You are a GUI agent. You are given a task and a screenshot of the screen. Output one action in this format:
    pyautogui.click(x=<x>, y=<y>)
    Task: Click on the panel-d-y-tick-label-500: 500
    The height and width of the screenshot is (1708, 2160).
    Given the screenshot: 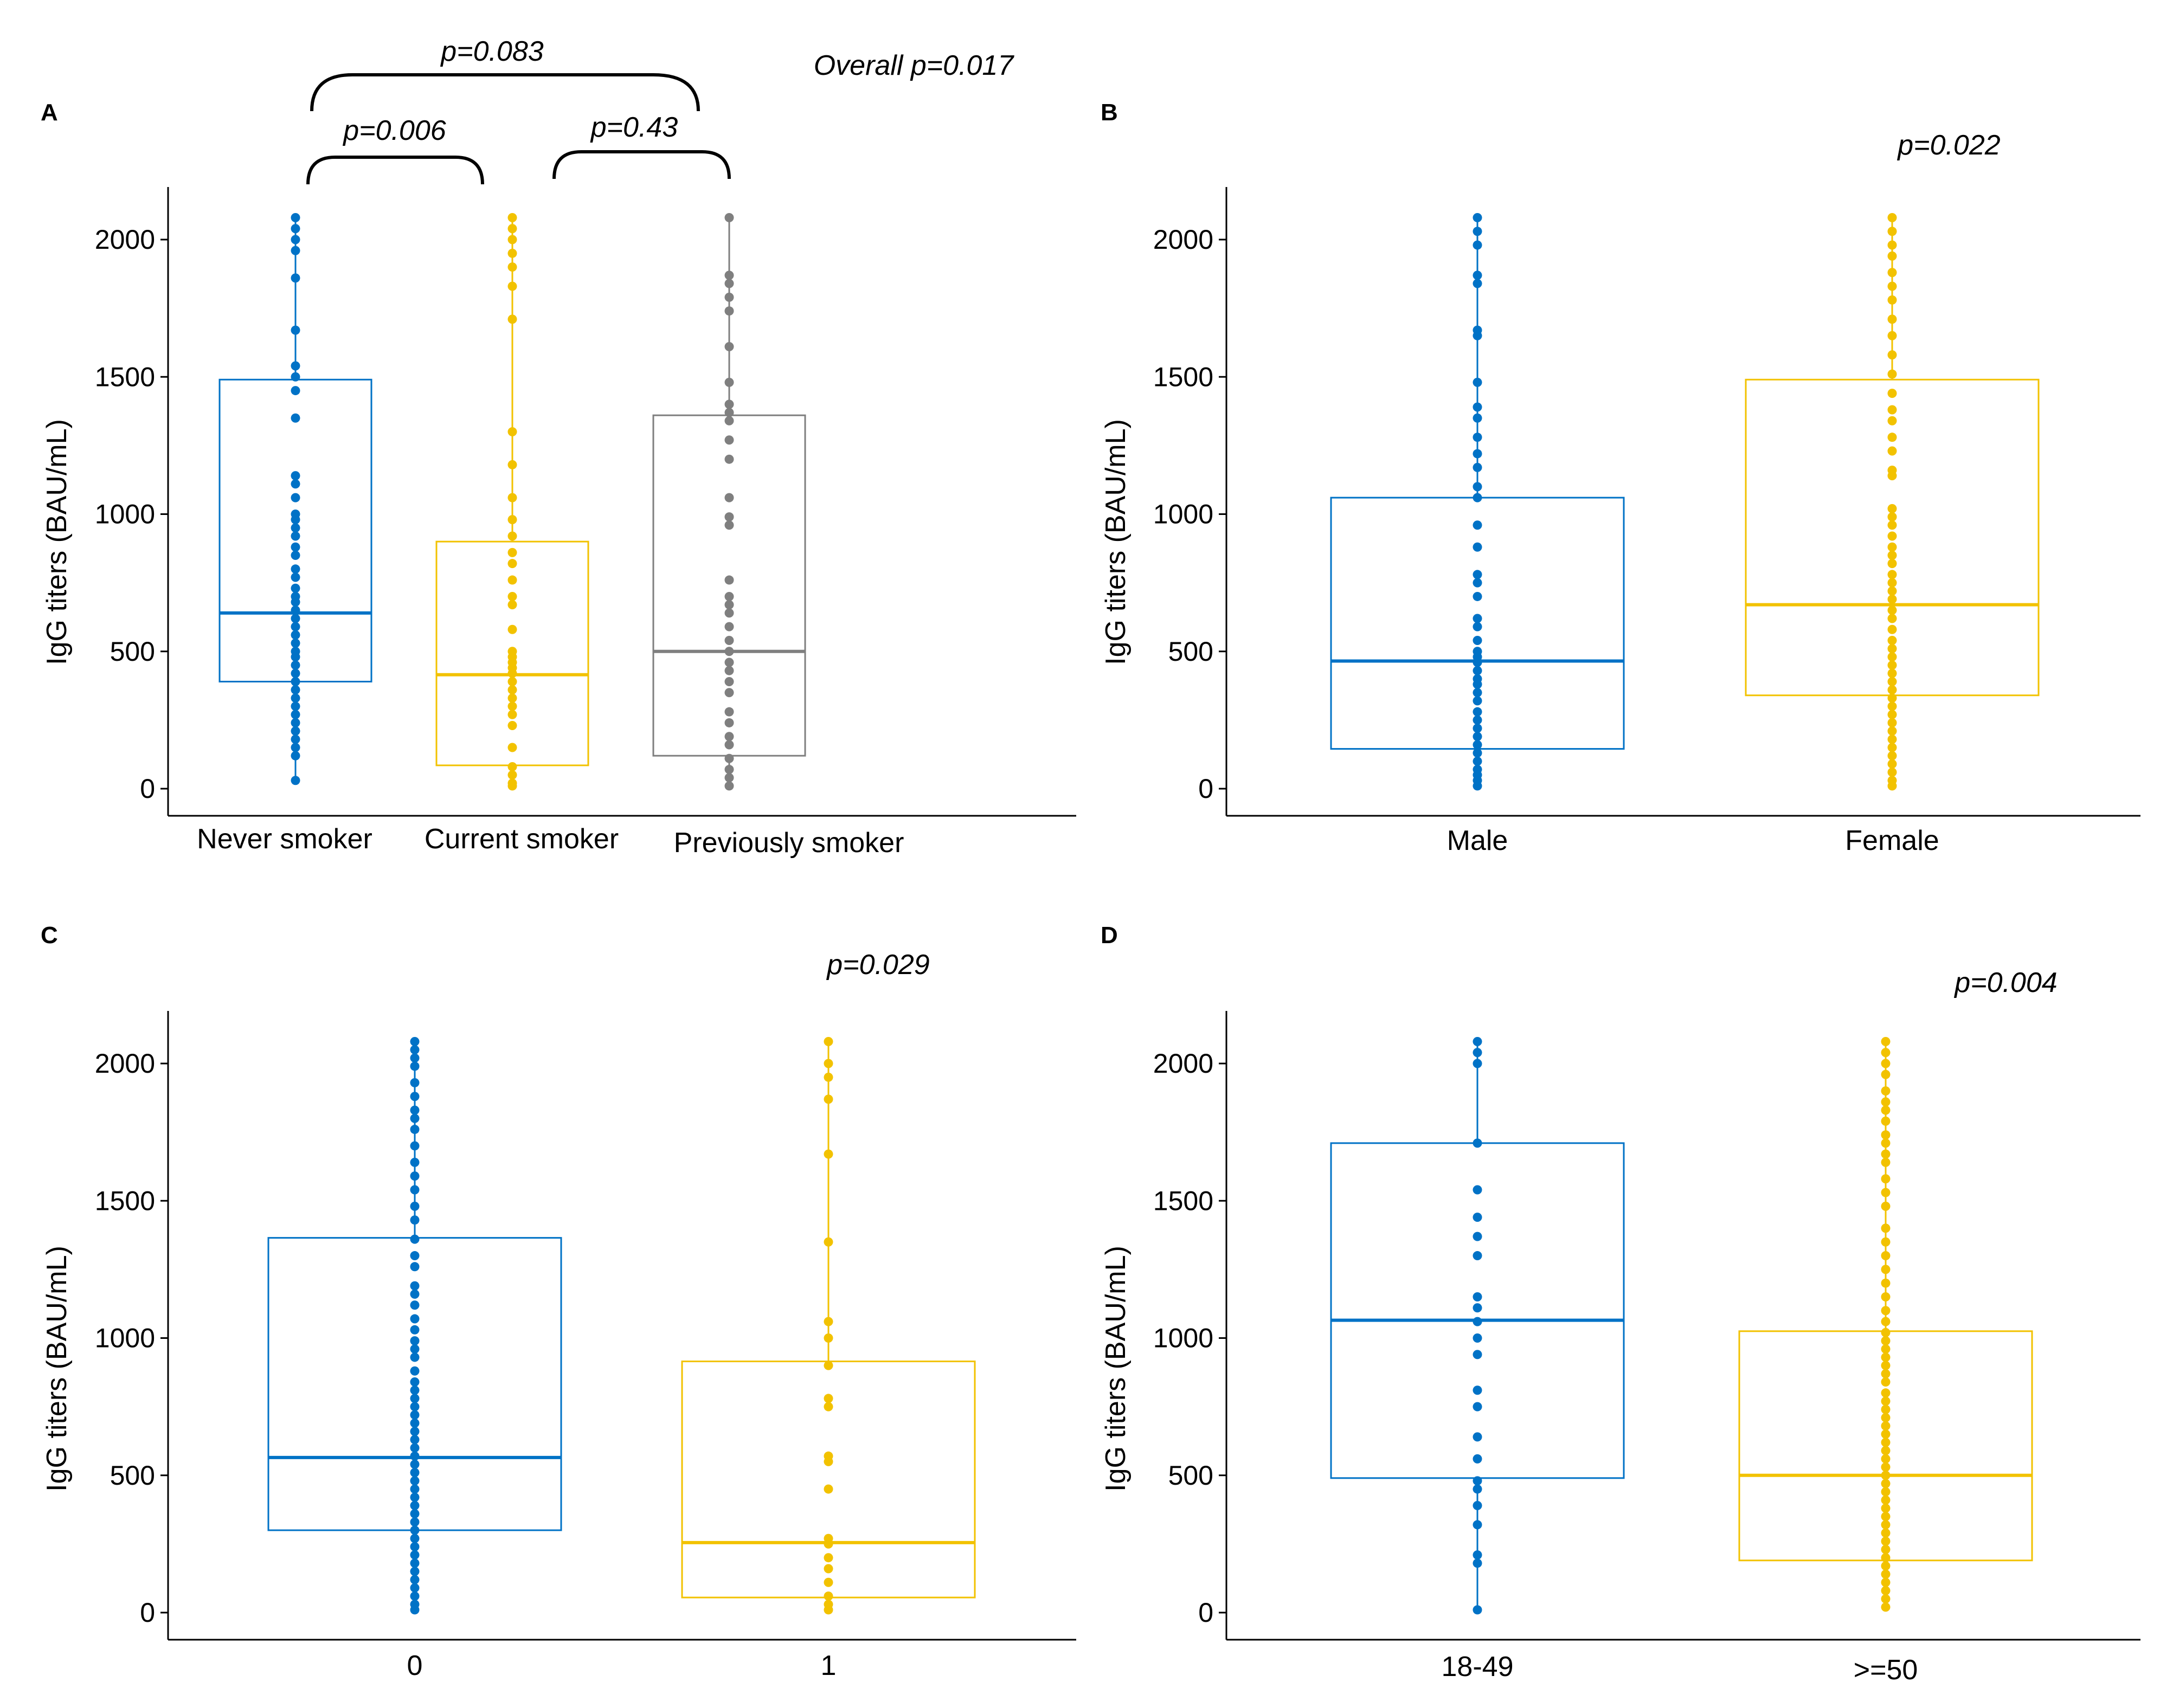 What is the action you would take?
    pyautogui.click(x=1190, y=1475)
    